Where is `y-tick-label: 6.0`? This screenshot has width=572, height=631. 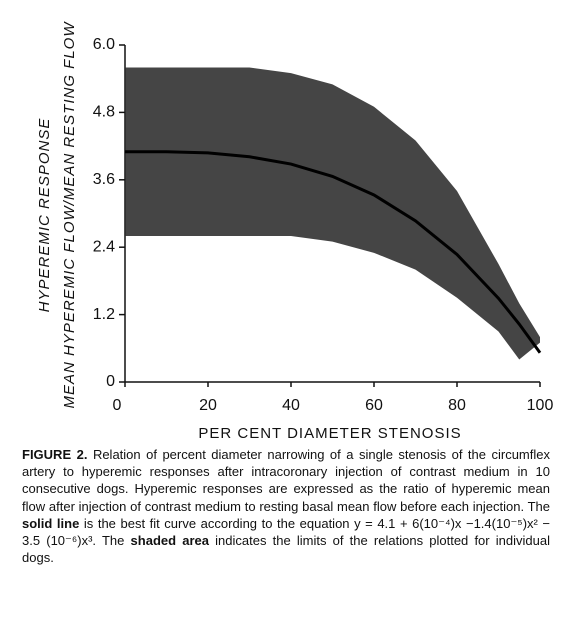 y-tick-label: 6.0 is located at coordinates (104, 44).